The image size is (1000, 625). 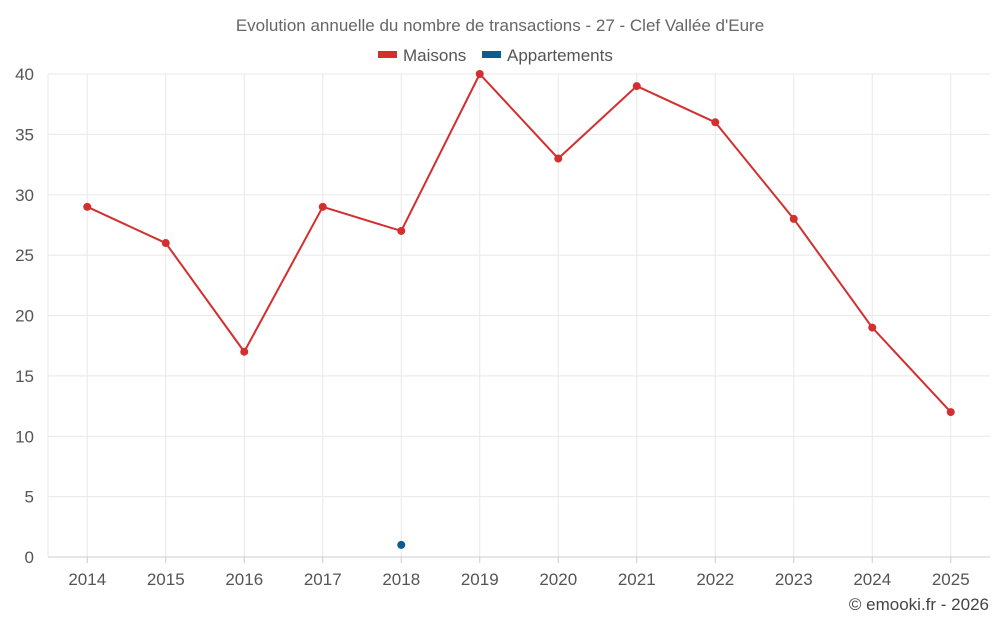 I want to click on y-tick-label: 0, so click(x=29, y=557).